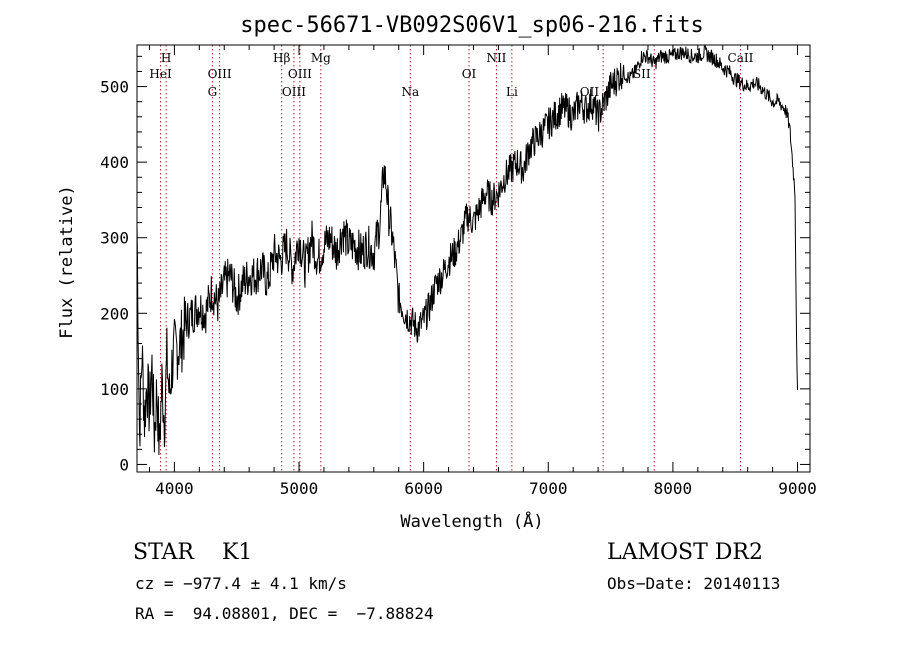  Describe the element at coordinates (281, 58) in the screenshot. I see `spectral-line-label: Hβ` at that location.